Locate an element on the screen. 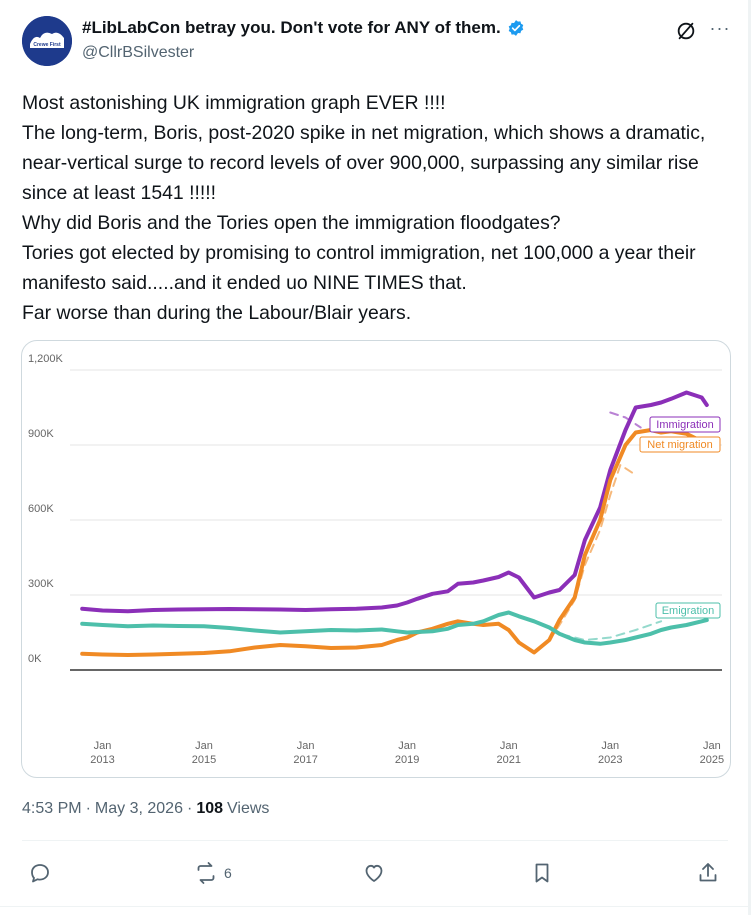 The width and height of the screenshot is (751, 915). share-button is located at coordinates (708, 873).